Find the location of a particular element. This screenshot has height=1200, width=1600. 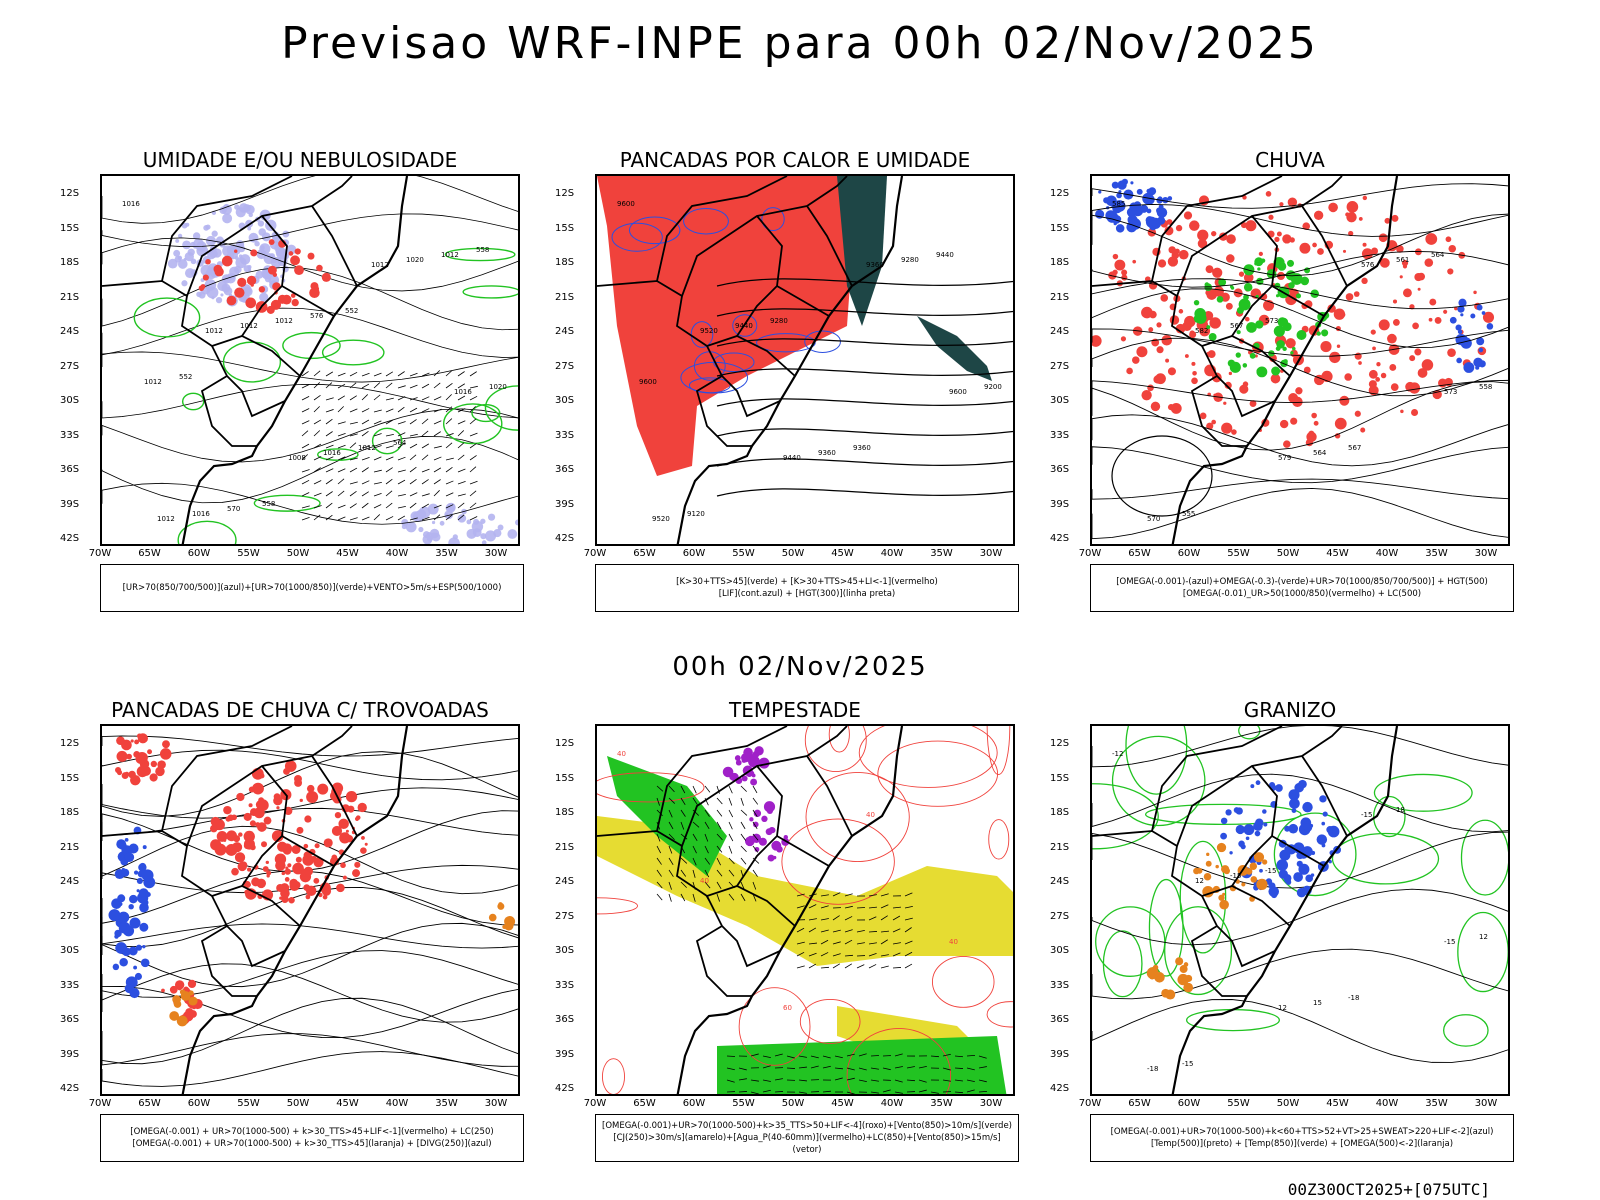

country-border is located at coordinates (803, 301).